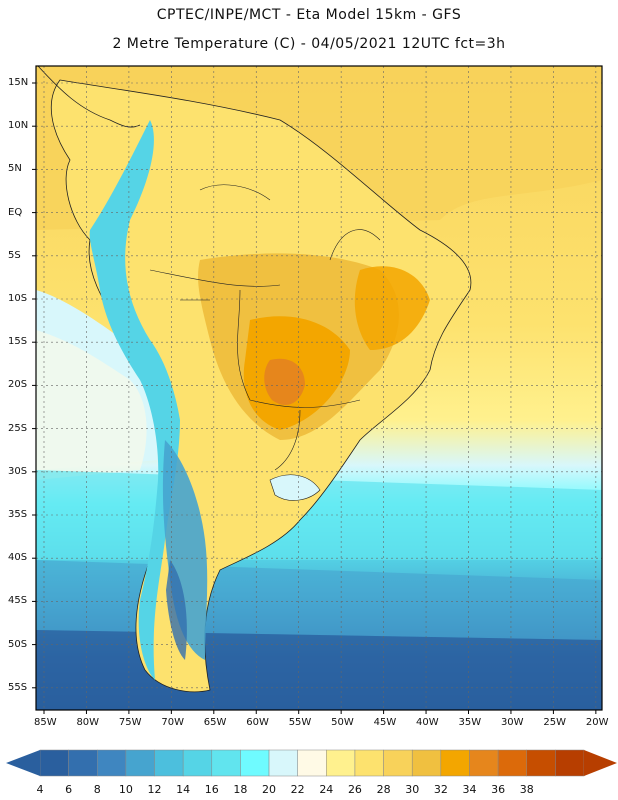 Image resolution: width=618 pixels, height=800 pixels. Describe the element at coordinates (440, 789) in the screenshot. I see `colorbar-label: 32` at that location.